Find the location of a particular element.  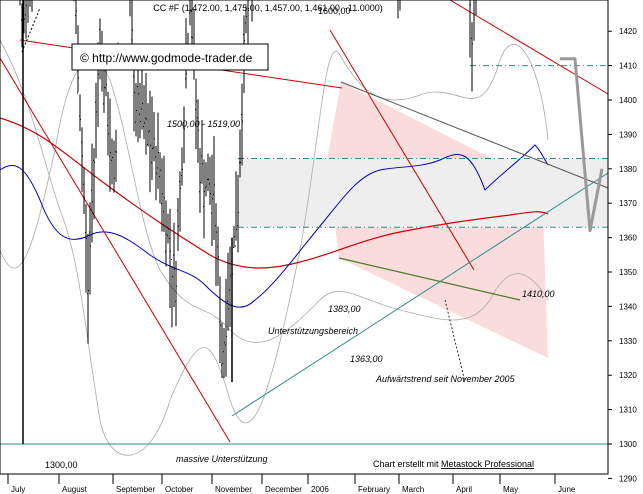

x-tick-label: April is located at coordinates (464, 489).